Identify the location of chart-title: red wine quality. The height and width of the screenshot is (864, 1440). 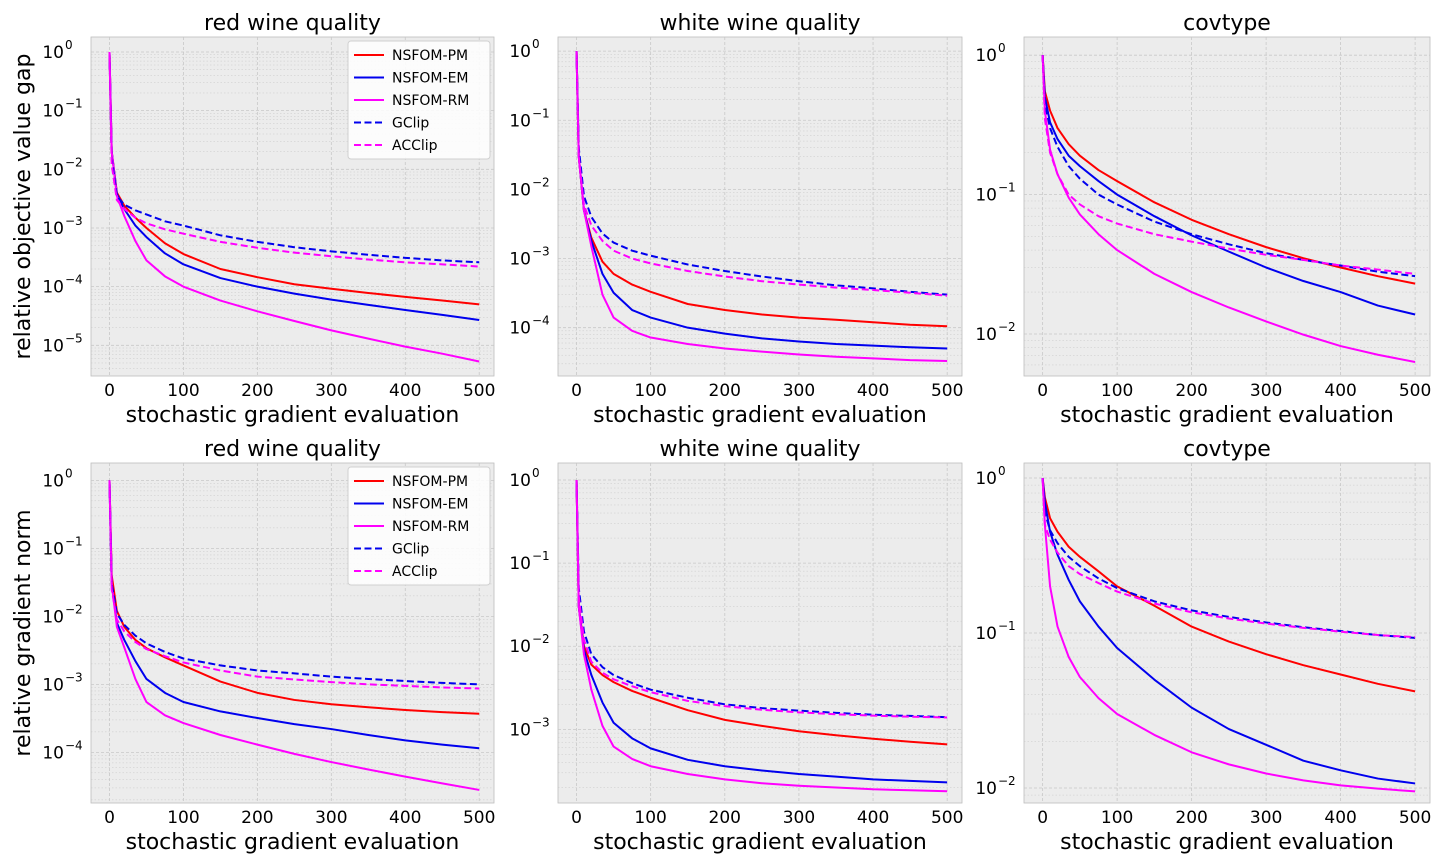
(292, 23).